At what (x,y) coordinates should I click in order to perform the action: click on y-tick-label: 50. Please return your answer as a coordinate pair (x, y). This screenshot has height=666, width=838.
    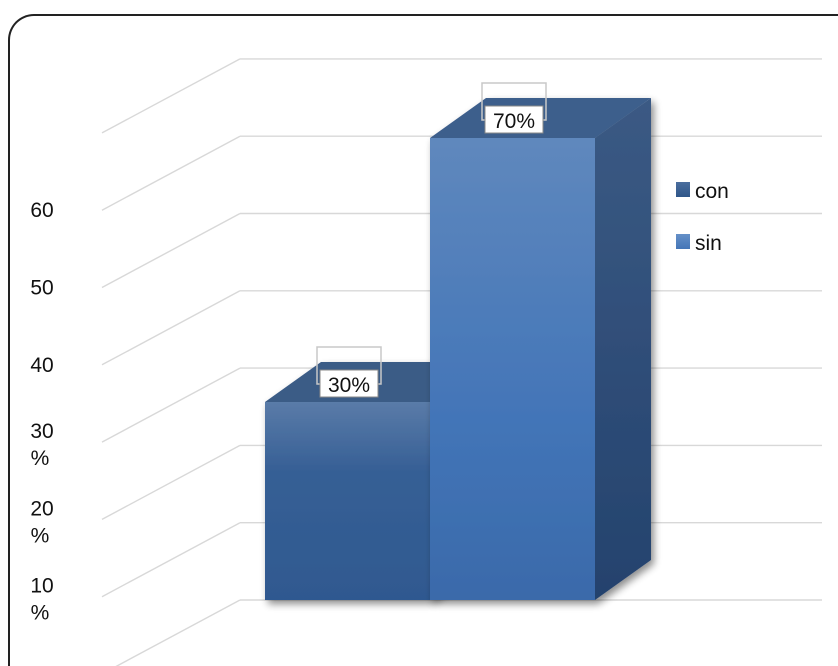
    Looking at the image, I should click on (41, 288).